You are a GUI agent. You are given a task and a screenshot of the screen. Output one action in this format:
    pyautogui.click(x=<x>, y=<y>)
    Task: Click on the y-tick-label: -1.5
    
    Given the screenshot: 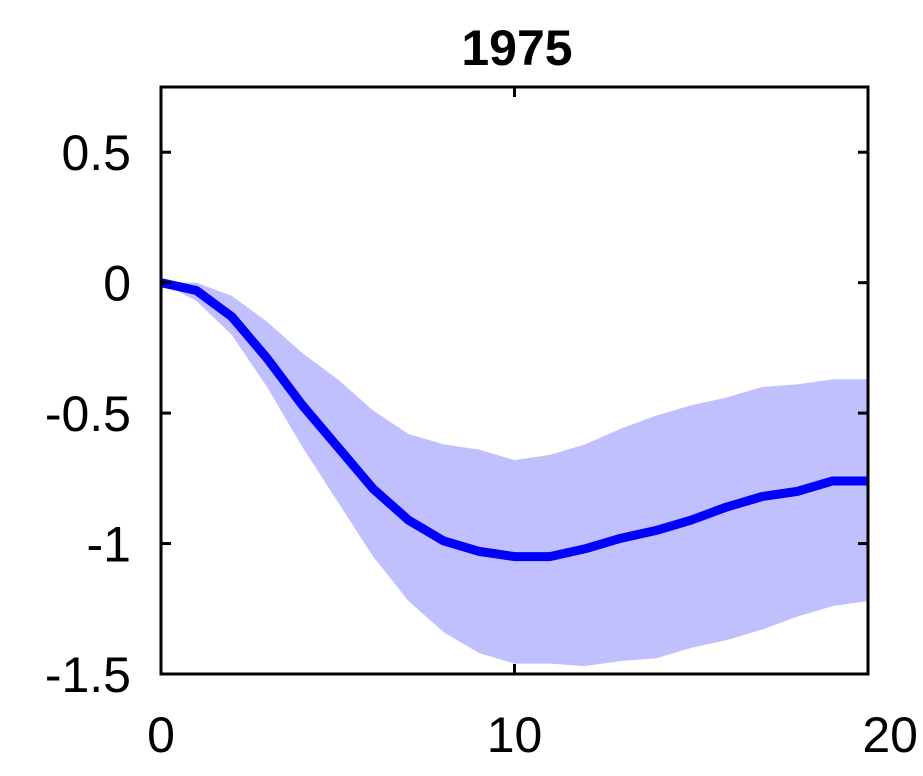 What is the action you would take?
    pyautogui.click(x=88, y=675)
    